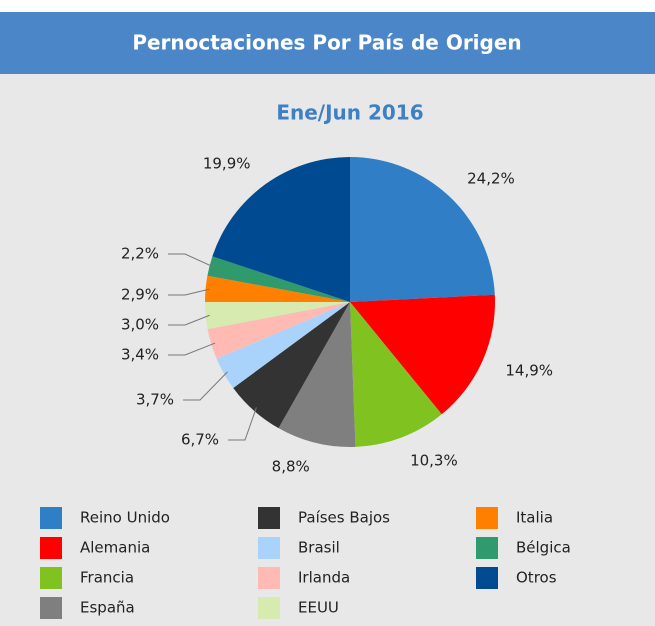 This screenshot has width=655, height=626. What do you see at coordinates (491, 178) in the screenshot?
I see `data-label: 24,2%` at bounding box center [491, 178].